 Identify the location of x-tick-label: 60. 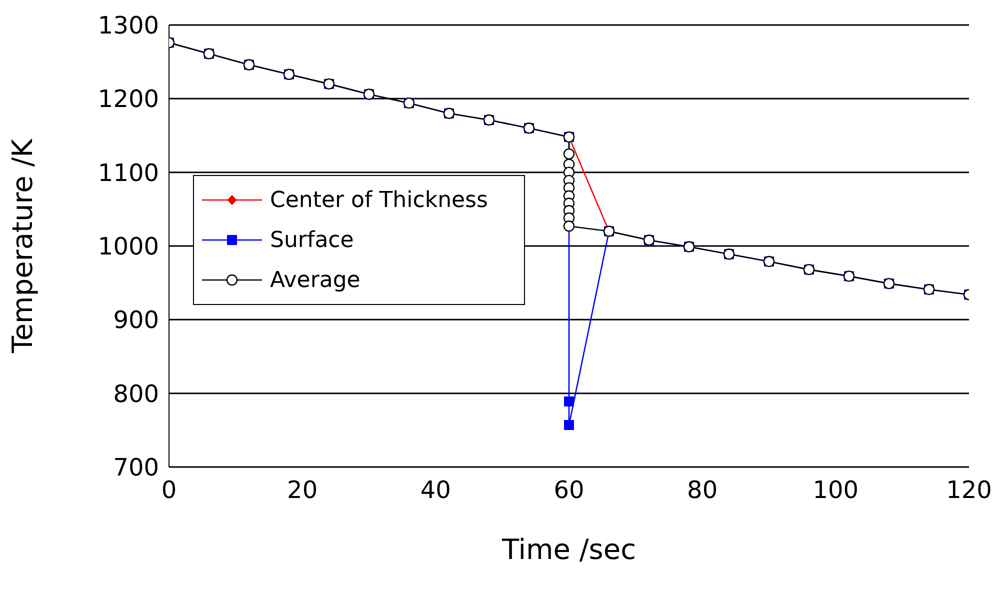
(569, 490).